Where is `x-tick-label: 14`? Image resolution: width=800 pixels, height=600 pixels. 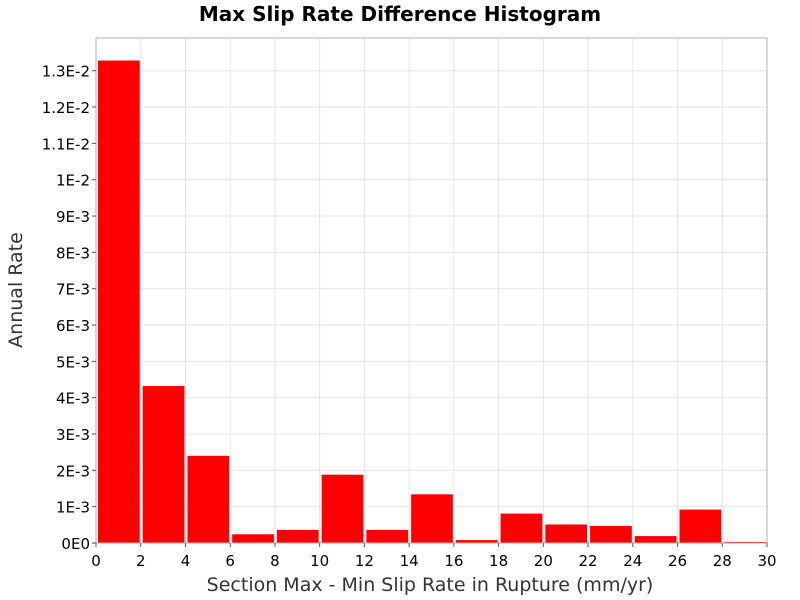
x-tick-label: 14 is located at coordinates (409, 561).